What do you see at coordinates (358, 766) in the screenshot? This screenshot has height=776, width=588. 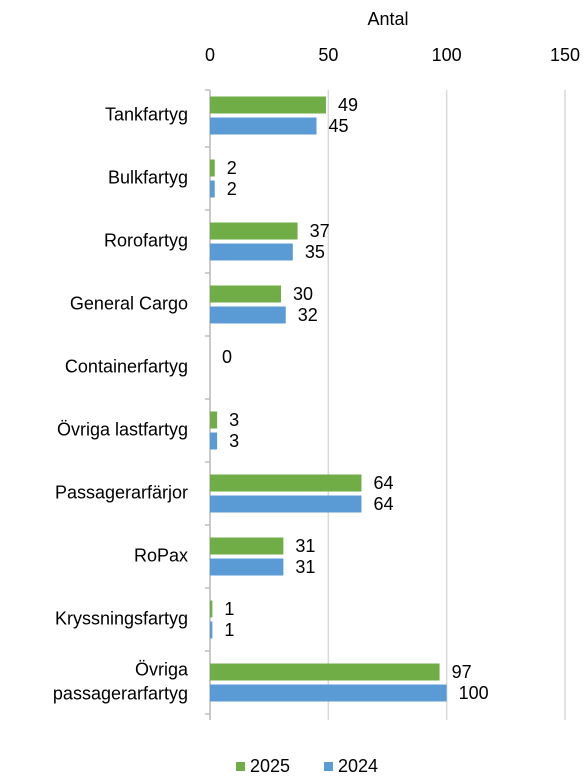 I see `legend-label: 2024` at bounding box center [358, 766].